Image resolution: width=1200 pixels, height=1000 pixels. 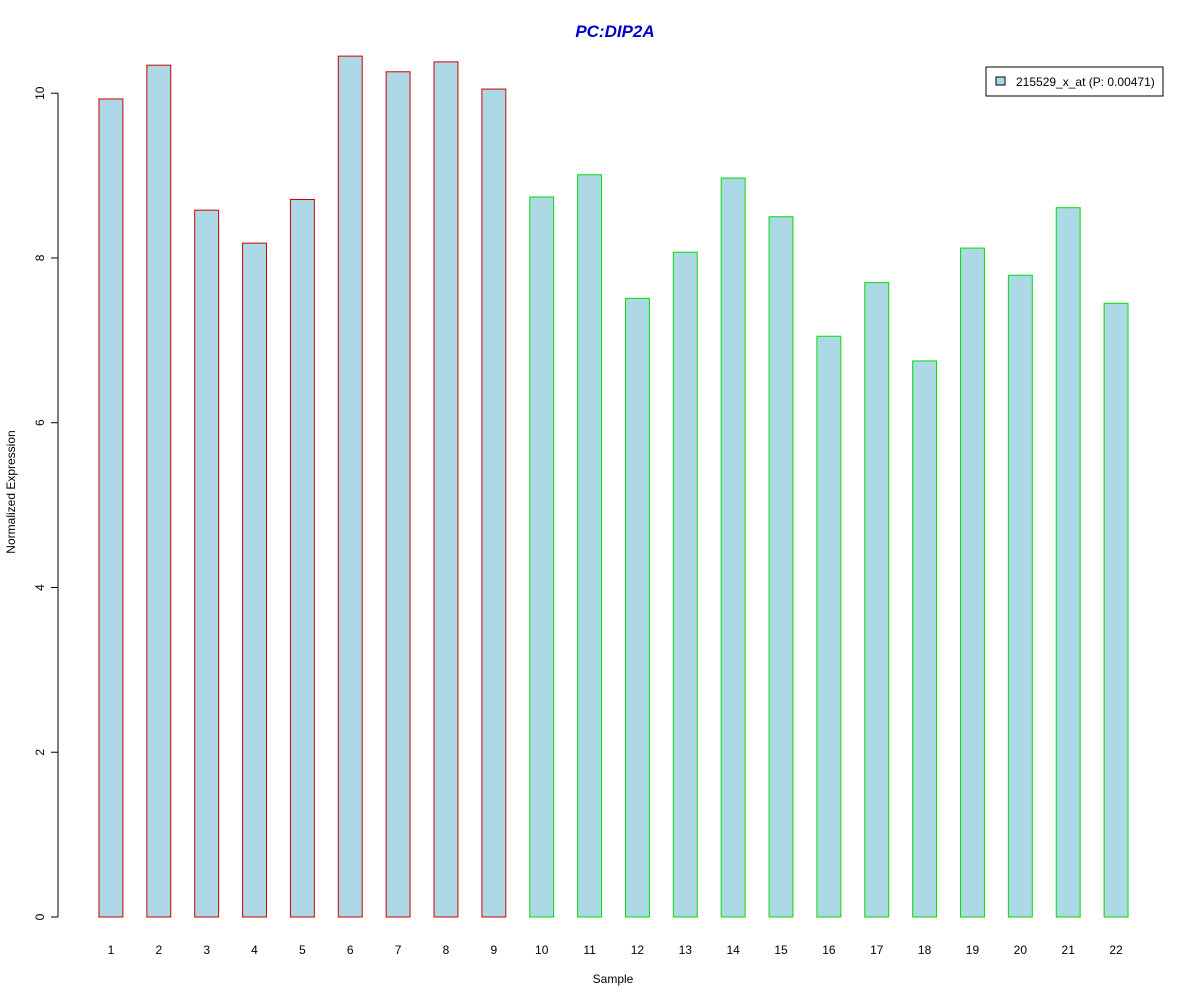 What do you see at coordinates (613, 979) in the screenshot?
I see `x-axis-label: Sample` at bounding box center [613, 979].